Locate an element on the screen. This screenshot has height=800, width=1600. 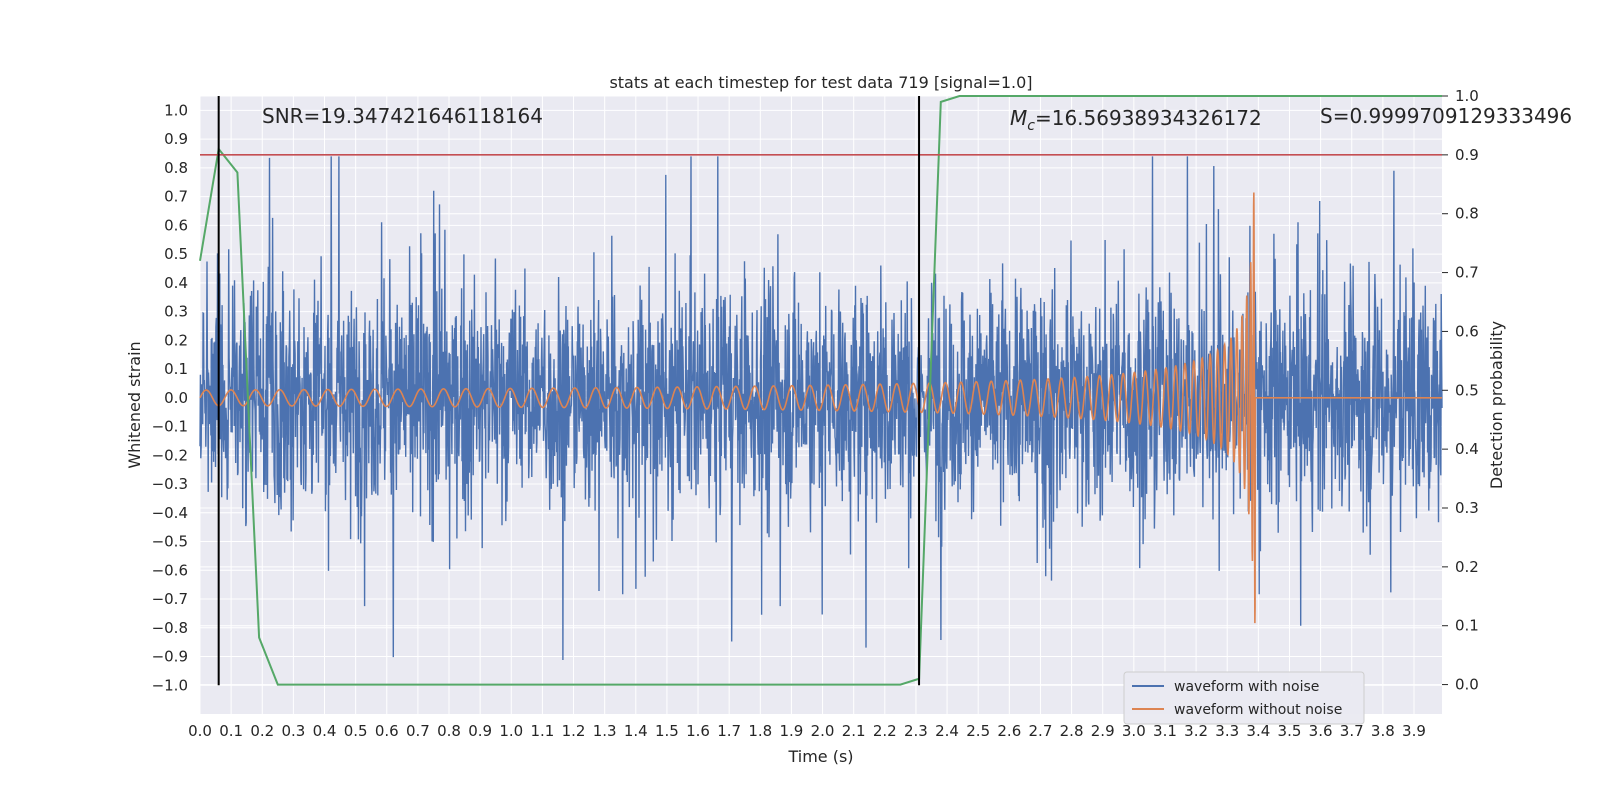
chirp-mass-value: =16.56938934326172 is located at coordinates (1148, 118).